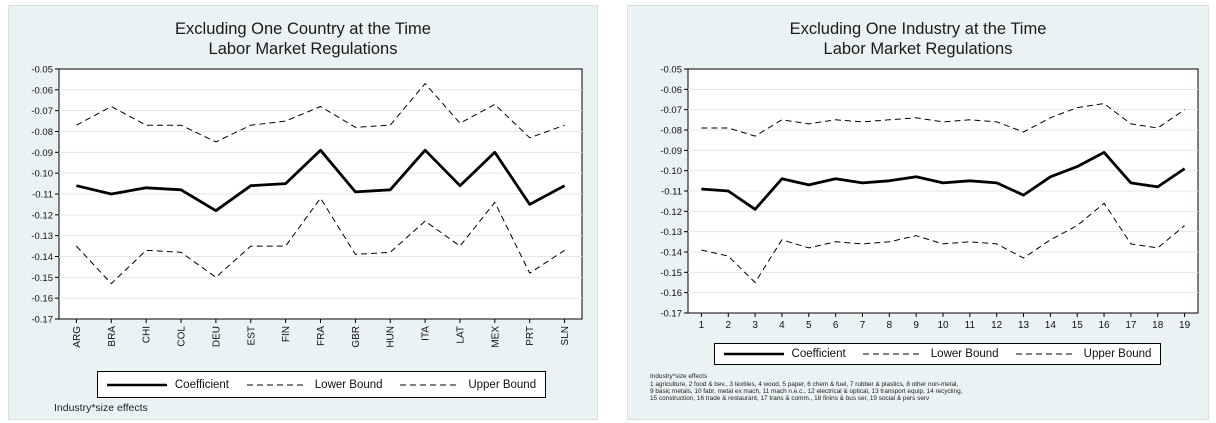  What do you see at coordinates (530, 336) in the screenshot?
I see `x-tick-label: PRT` at bounding box center [530, 336].